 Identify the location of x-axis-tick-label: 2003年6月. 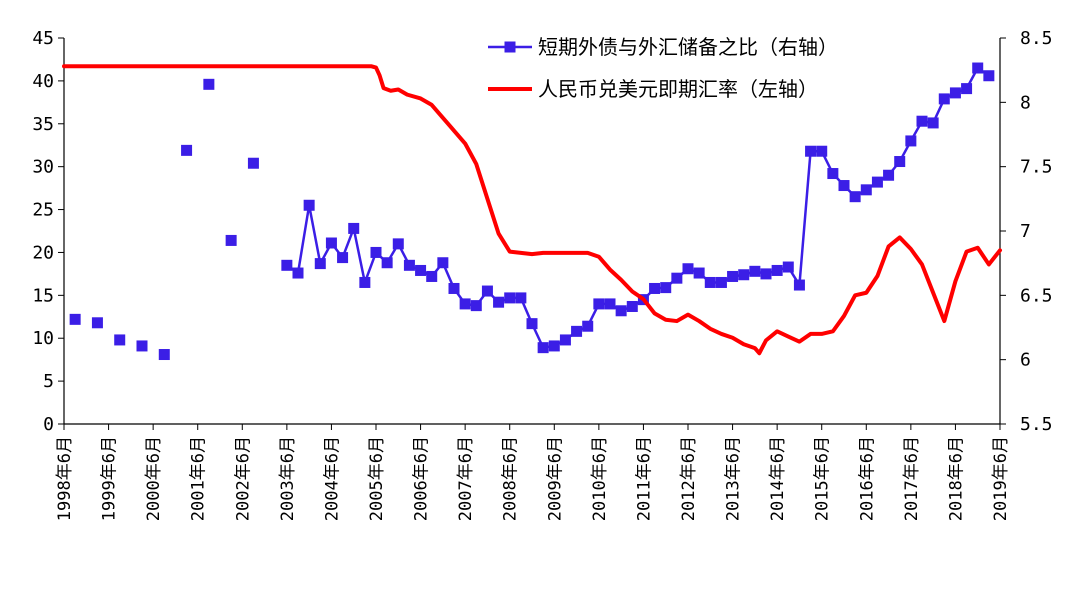
(288, 478).